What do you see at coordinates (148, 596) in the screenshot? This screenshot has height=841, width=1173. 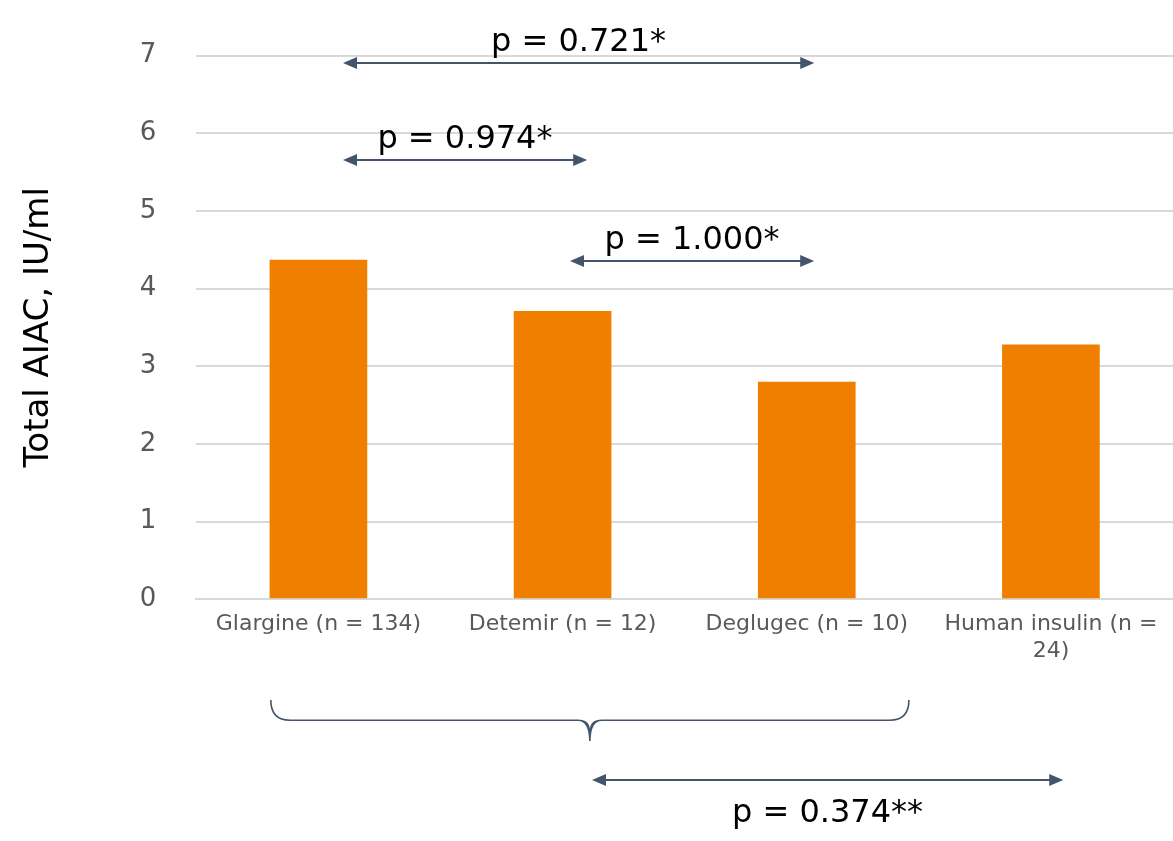 I see `y-tick-label: 0` at bounding box center [148, 596].